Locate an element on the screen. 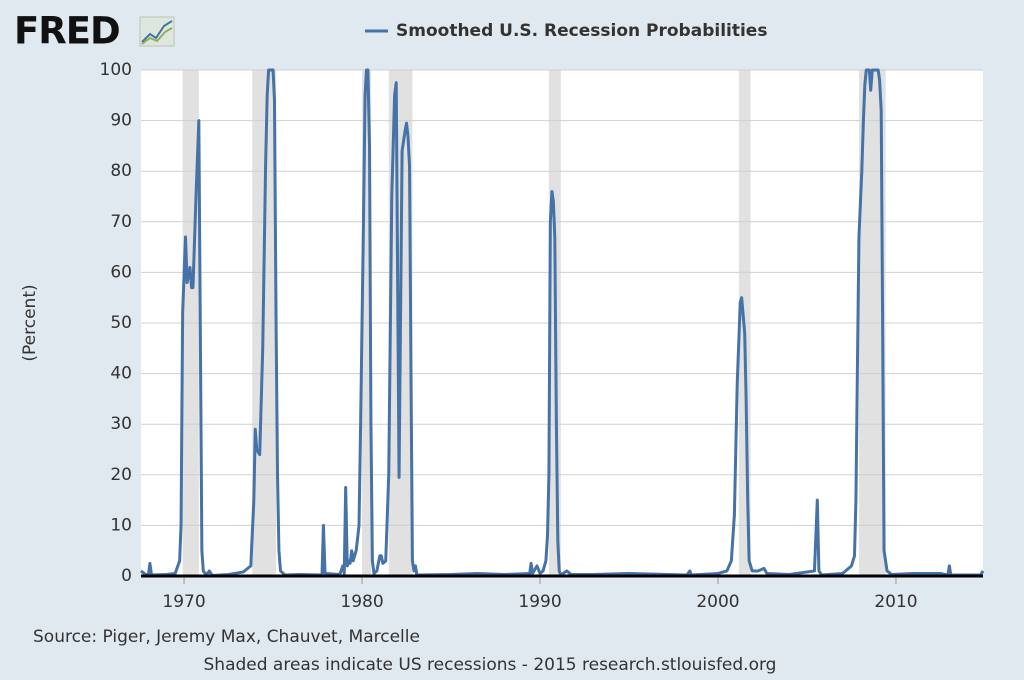  y-tick-label: 30 is located at coordinates (121, 424).